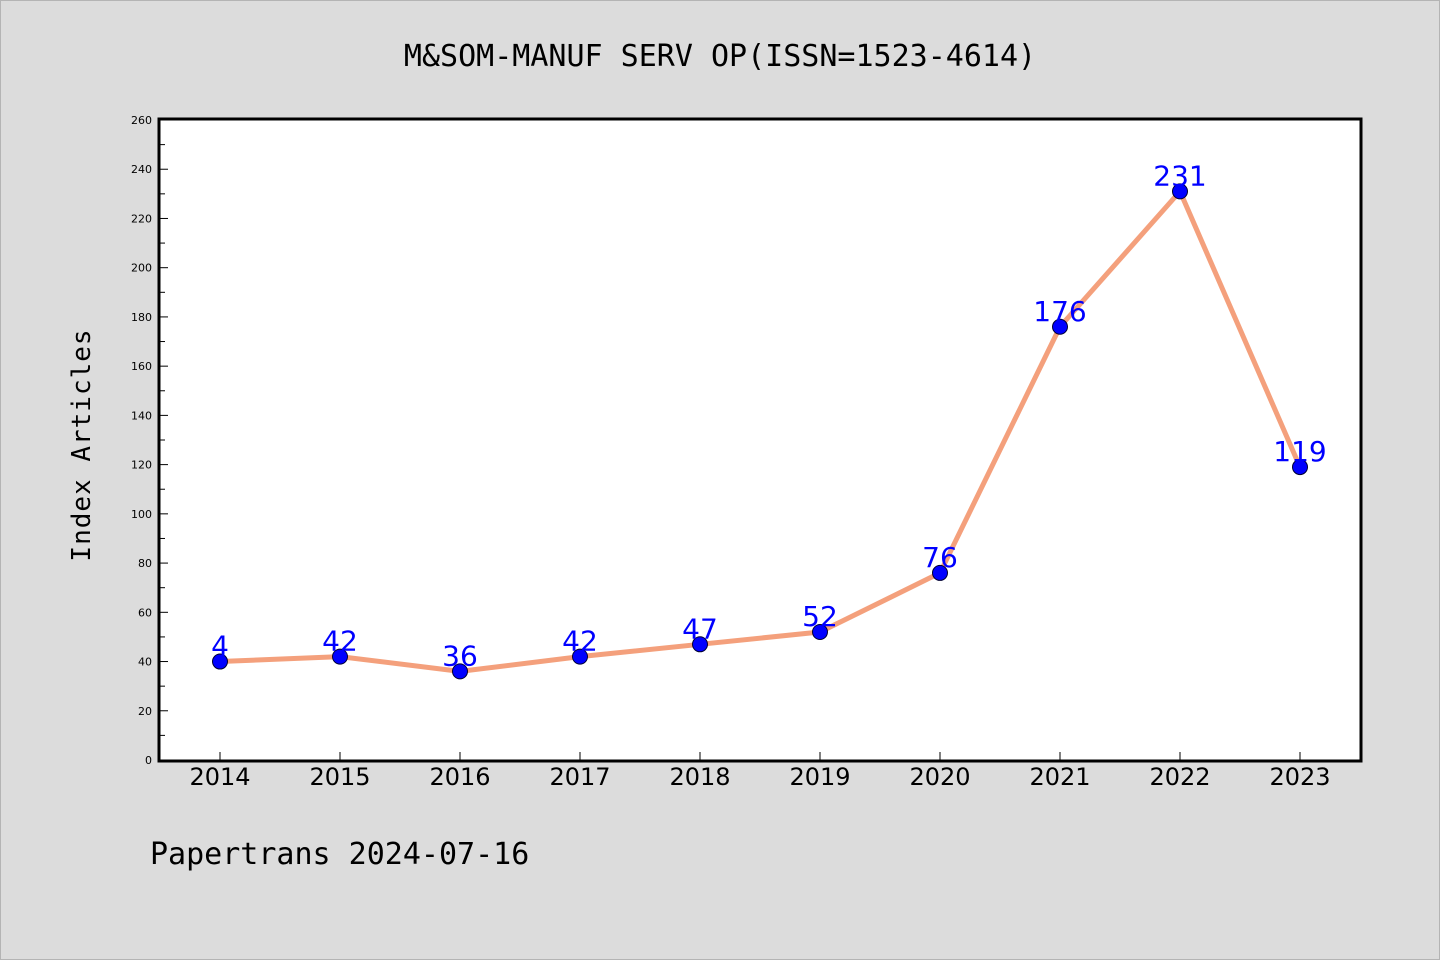 The width and height of the screenshot is (1440, 960). I want to click on y-tick-label: 20, so click(145, 711).